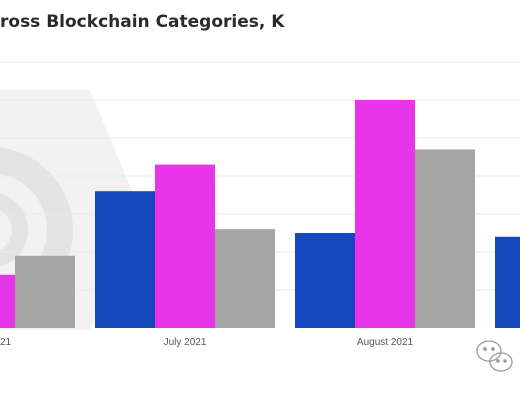 This screenshot has width=520, height=400. I want to click on watermark-rings, so click(36, 230).